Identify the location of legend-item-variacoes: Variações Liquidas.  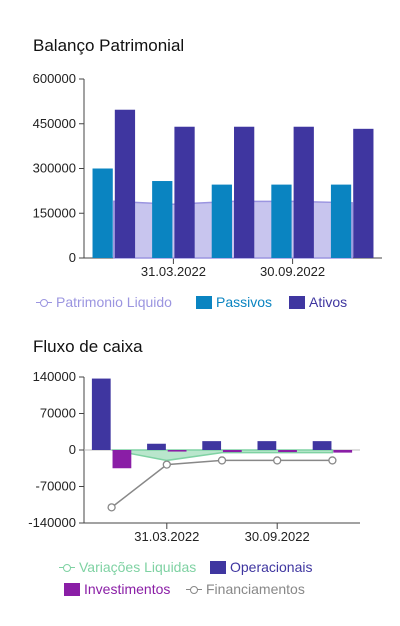
(127, 567).